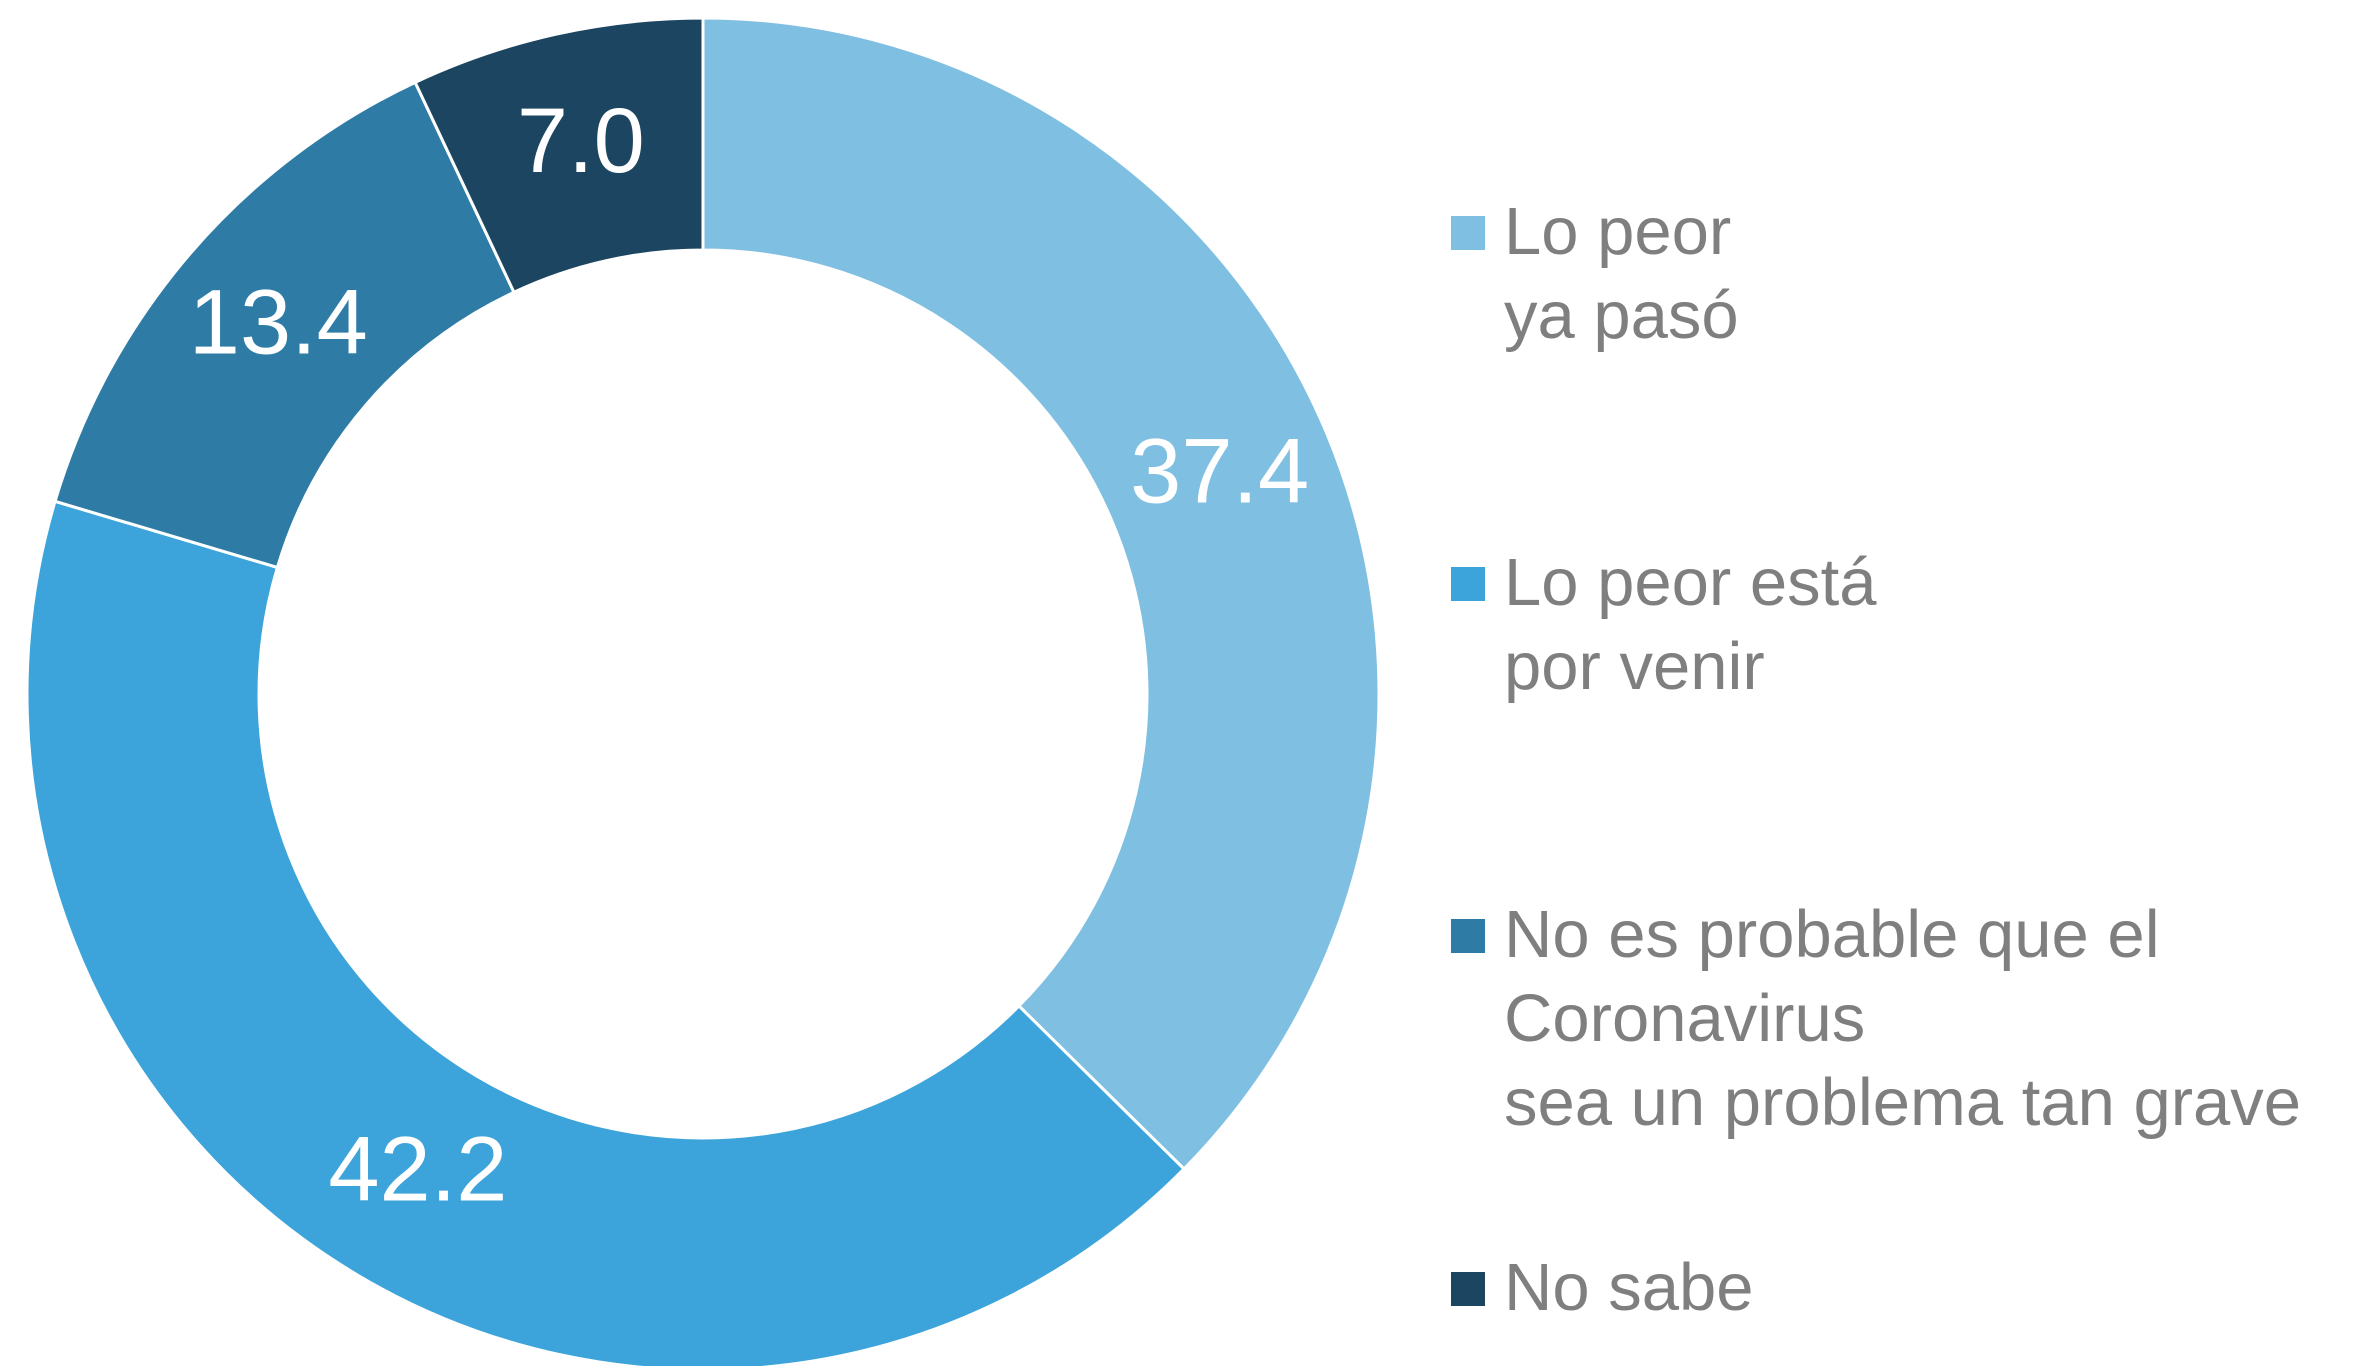 The height and width of the screenshot is (1366, 2376). What do you see at coordinates (1690, 624) in the screenshot?
I see `legend-label: Lo peor está por venir` at bounding box center [1690, 624].